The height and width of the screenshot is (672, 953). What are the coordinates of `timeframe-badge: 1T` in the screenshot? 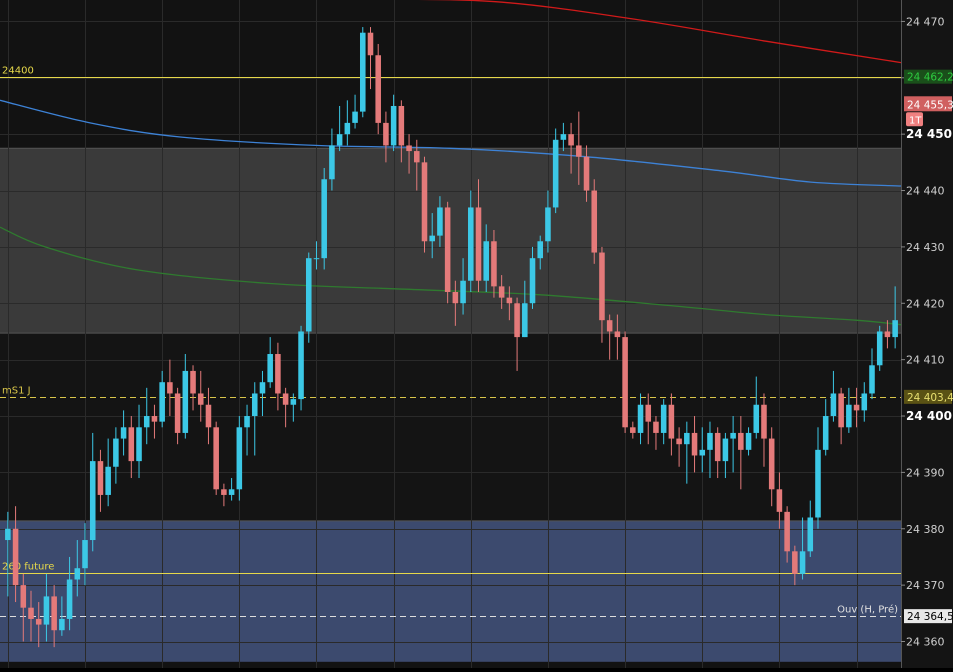 It's located at (914, 119).